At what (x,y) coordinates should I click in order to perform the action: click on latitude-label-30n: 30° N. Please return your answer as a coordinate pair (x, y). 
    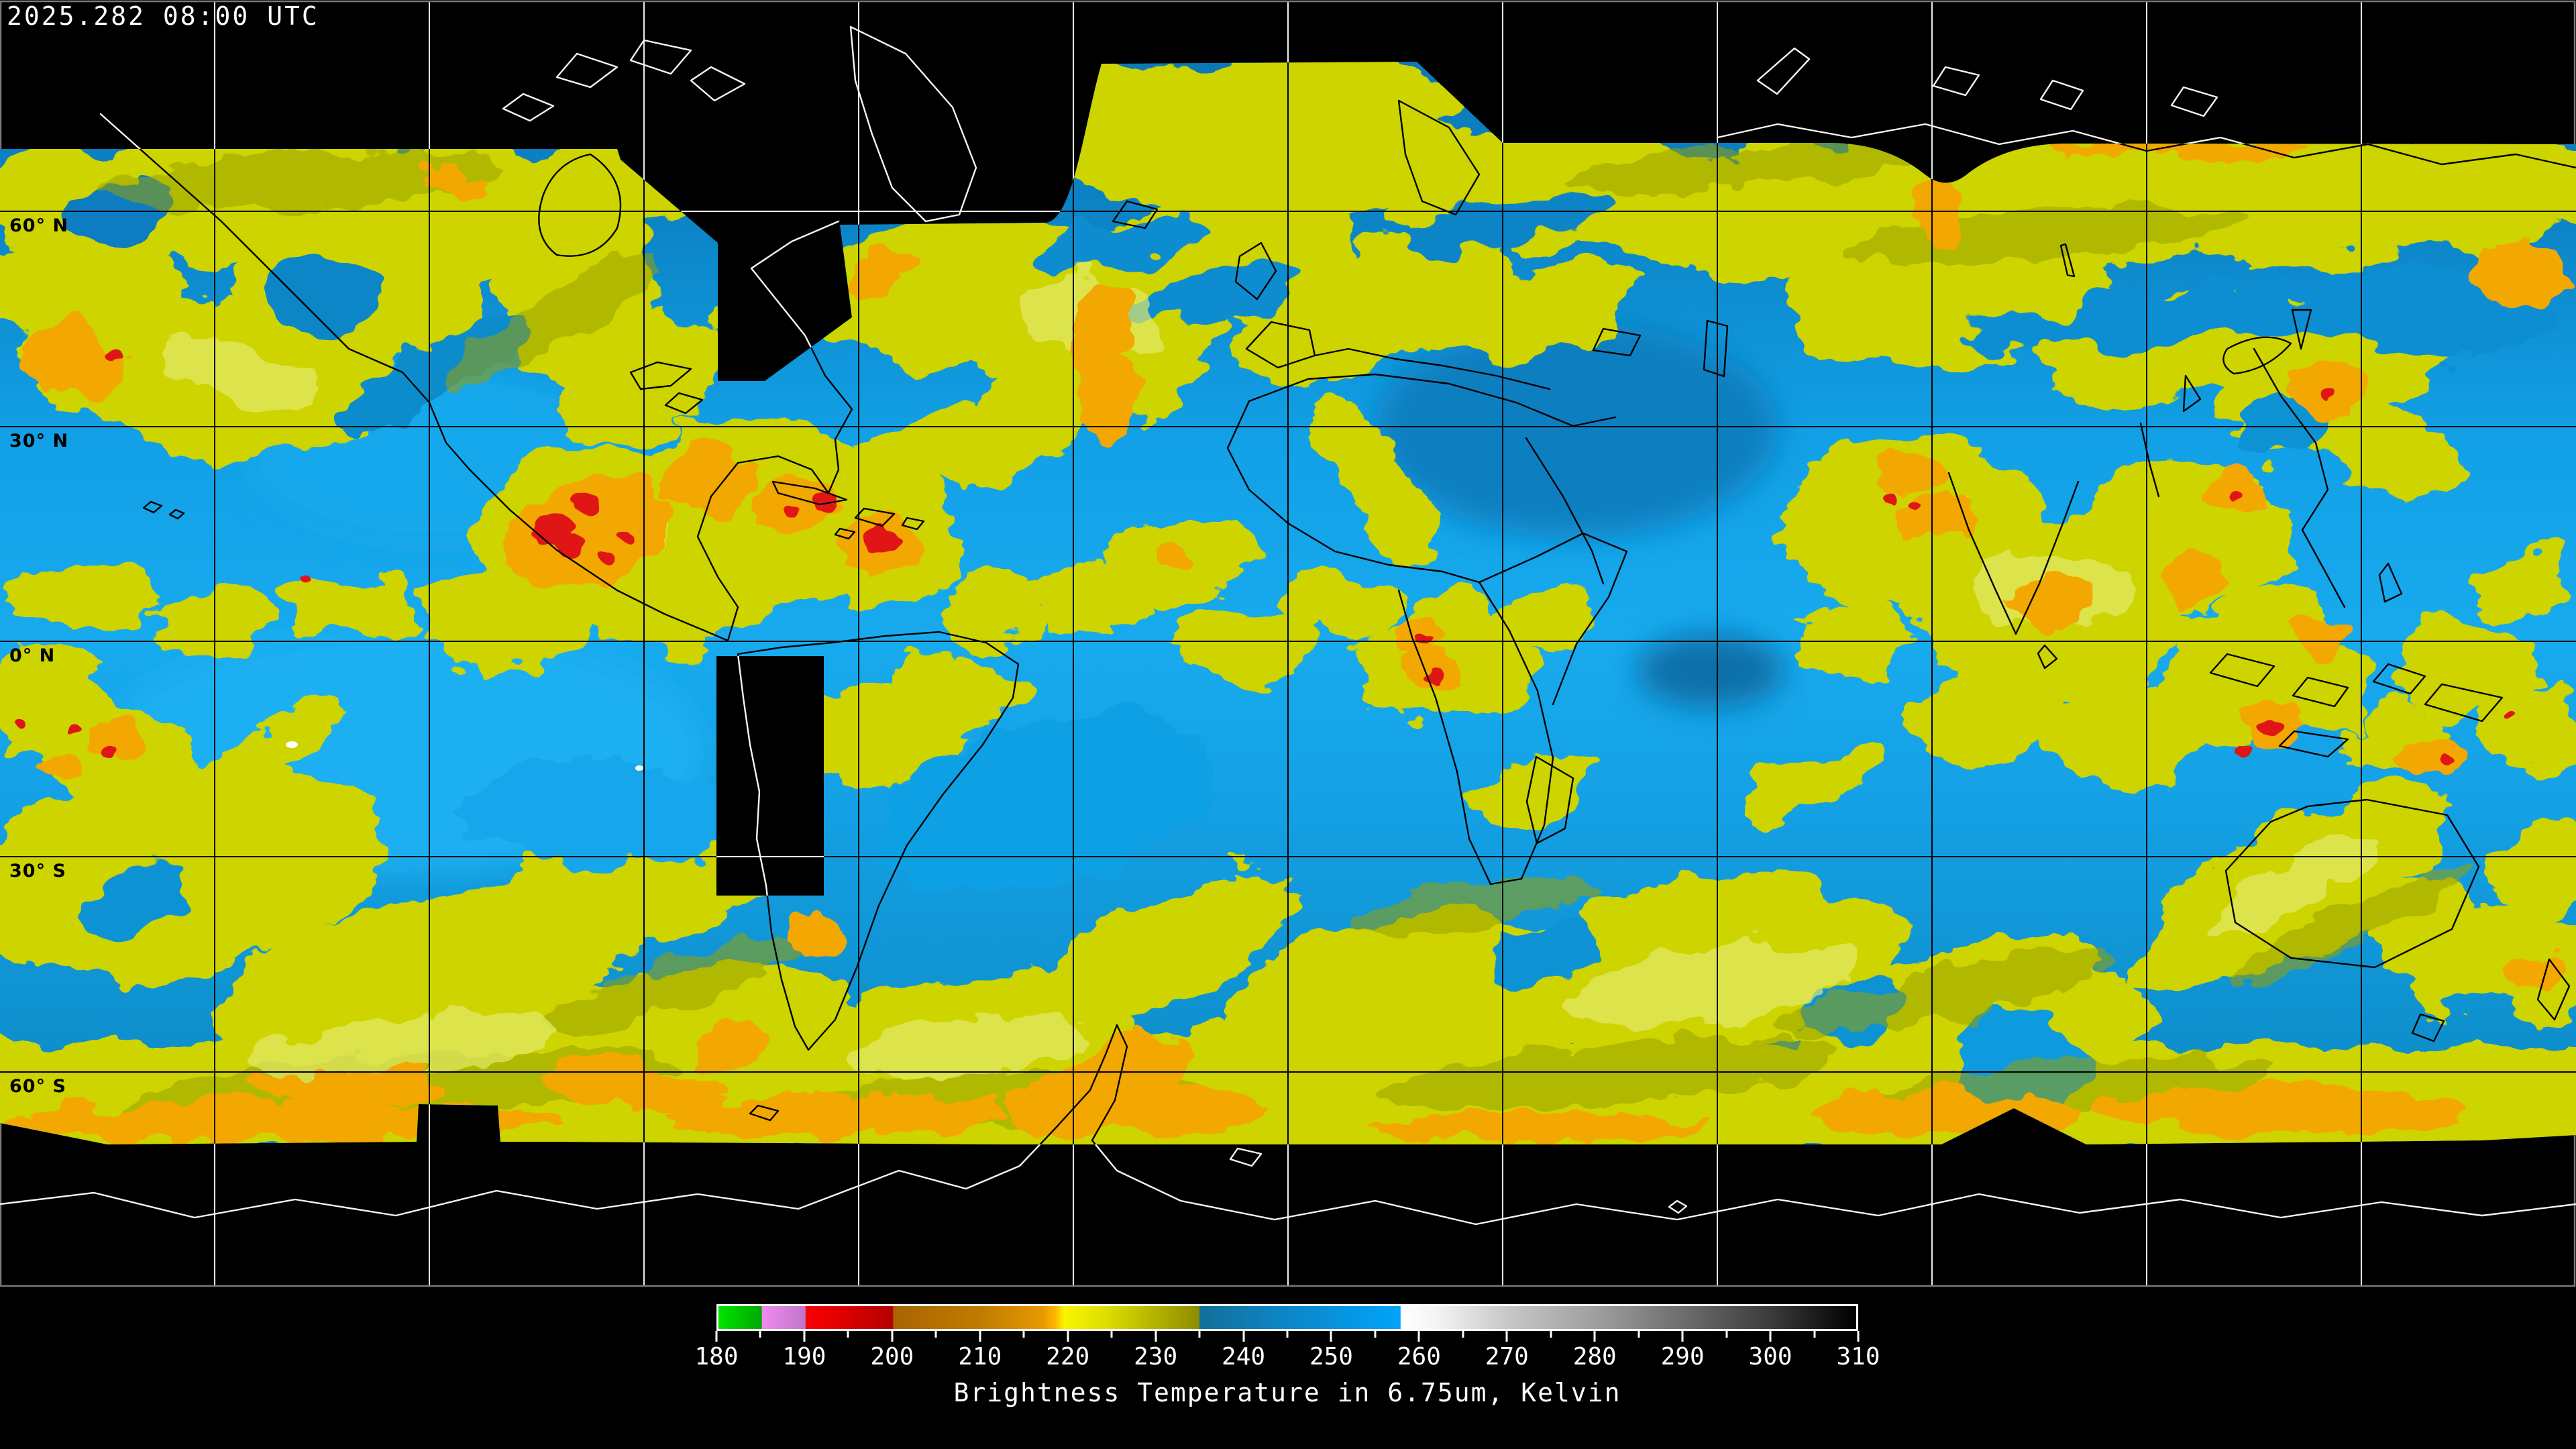
    Looking at the image, I should click on (39, 441).